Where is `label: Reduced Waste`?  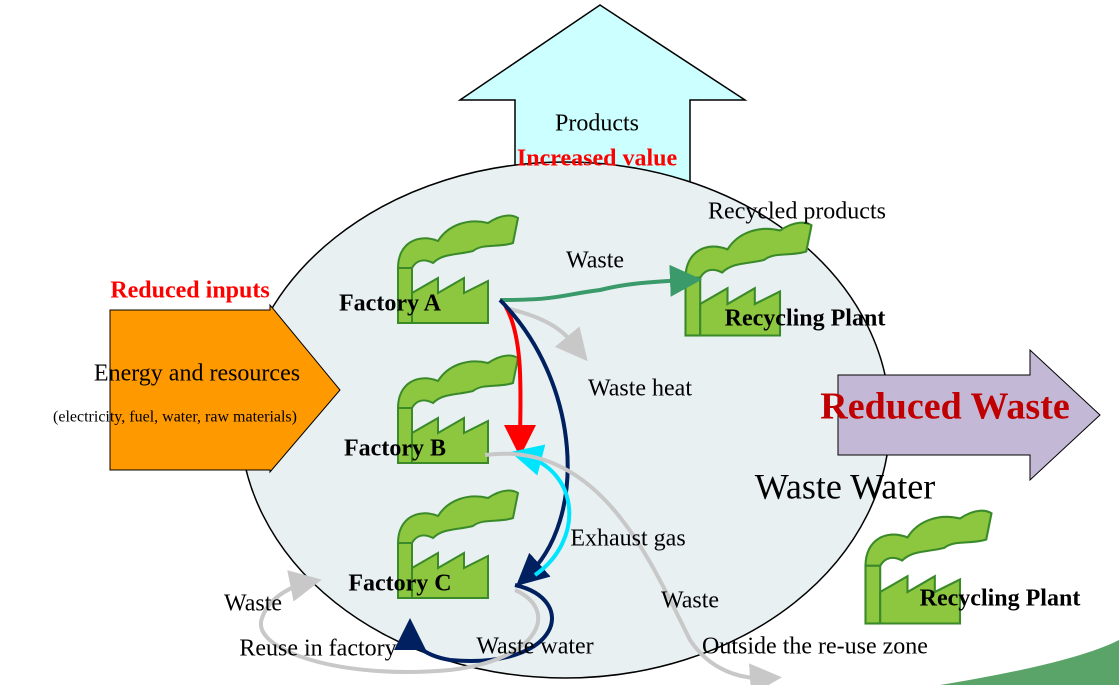
label: Reduced Waste is located at coordinates (944, 407).